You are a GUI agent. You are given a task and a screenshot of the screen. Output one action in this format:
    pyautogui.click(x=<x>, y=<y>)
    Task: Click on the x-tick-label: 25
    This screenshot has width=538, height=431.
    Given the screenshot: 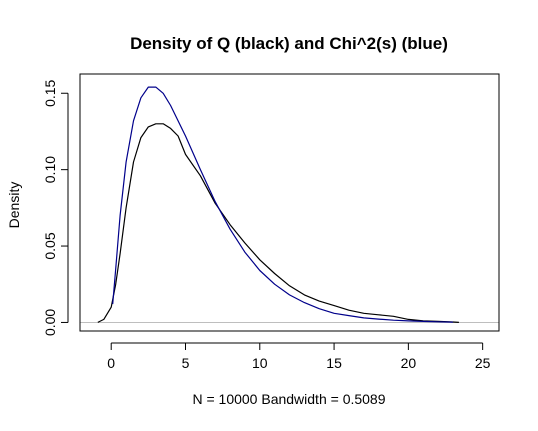 What is the action you would take?
    pyautogui.click(x=483, y=363)
    